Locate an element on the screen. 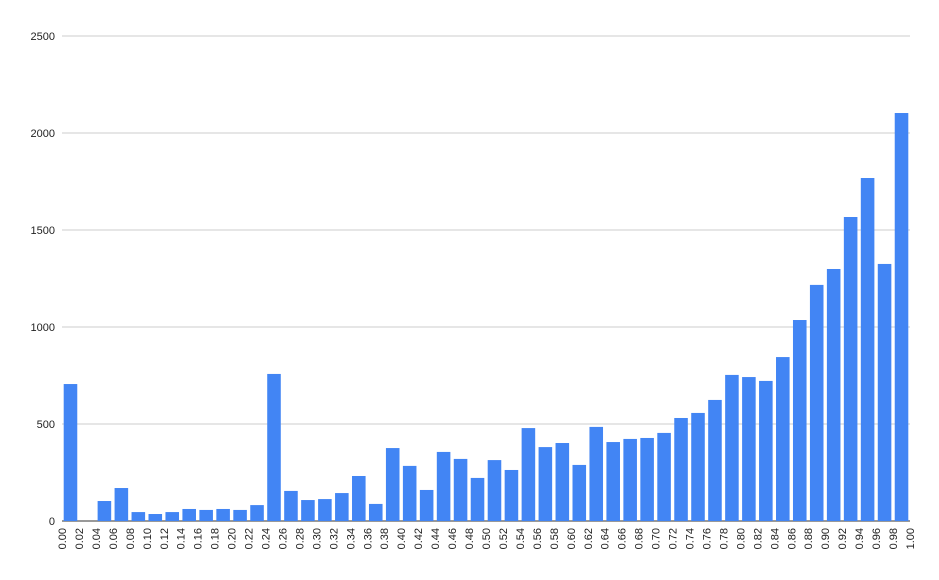 The image size is (939, 580). x-tick-label: 0.20 is located at coordinates (233, 538).